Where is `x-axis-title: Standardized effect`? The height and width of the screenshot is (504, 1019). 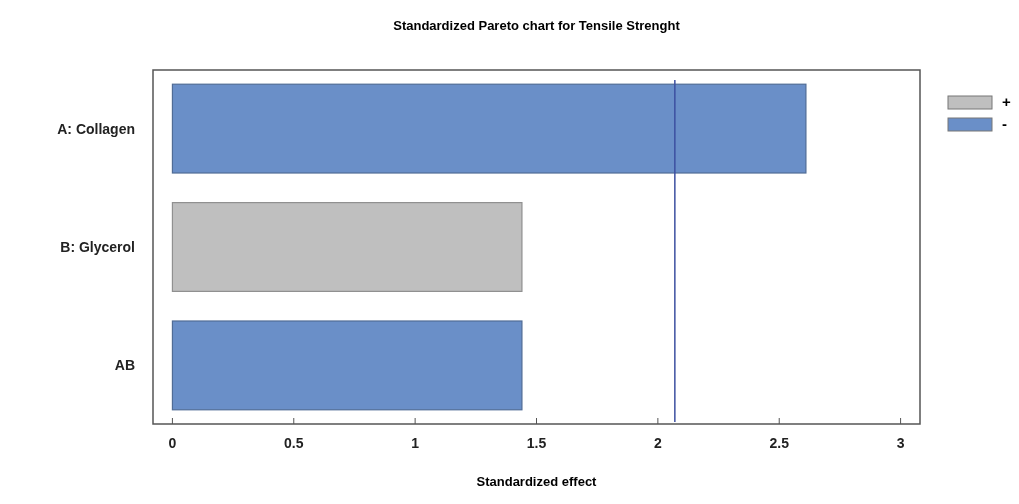
x-axis-title: Standardized effect is located at coordinates (537, 481).